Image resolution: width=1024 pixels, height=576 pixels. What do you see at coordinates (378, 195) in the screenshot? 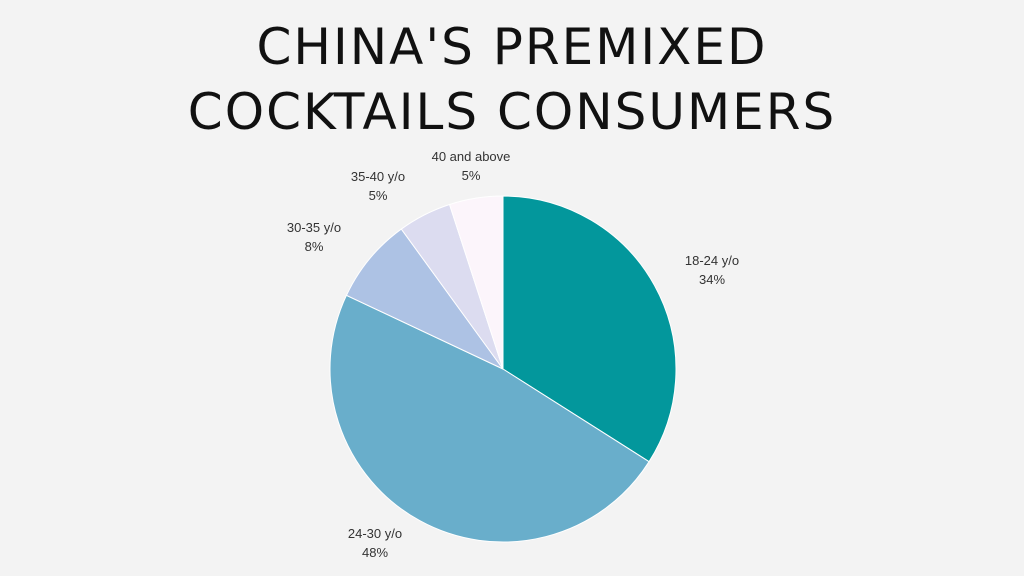
I see `slice-value-35-40-y-o: 5%` at bounding box center [378, 195].